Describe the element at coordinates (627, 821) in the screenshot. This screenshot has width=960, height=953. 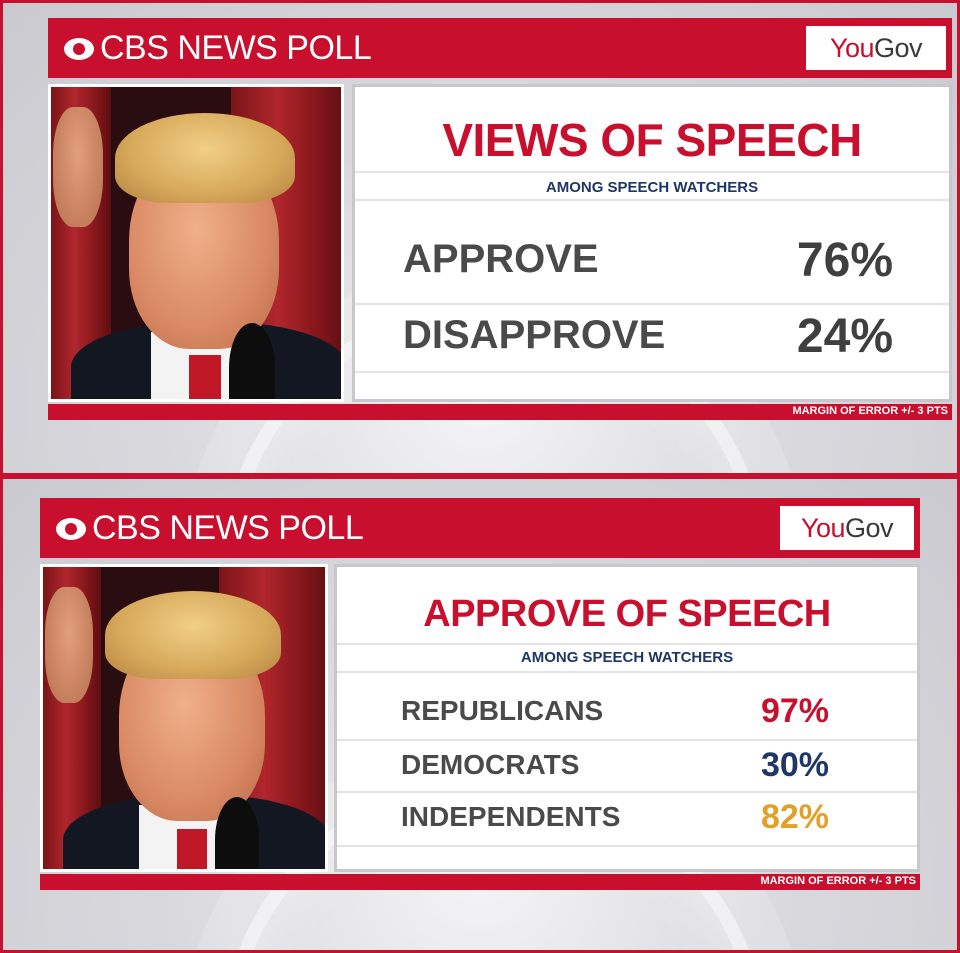
I see `result-row: INDEPENDENTS 82%` at that location.